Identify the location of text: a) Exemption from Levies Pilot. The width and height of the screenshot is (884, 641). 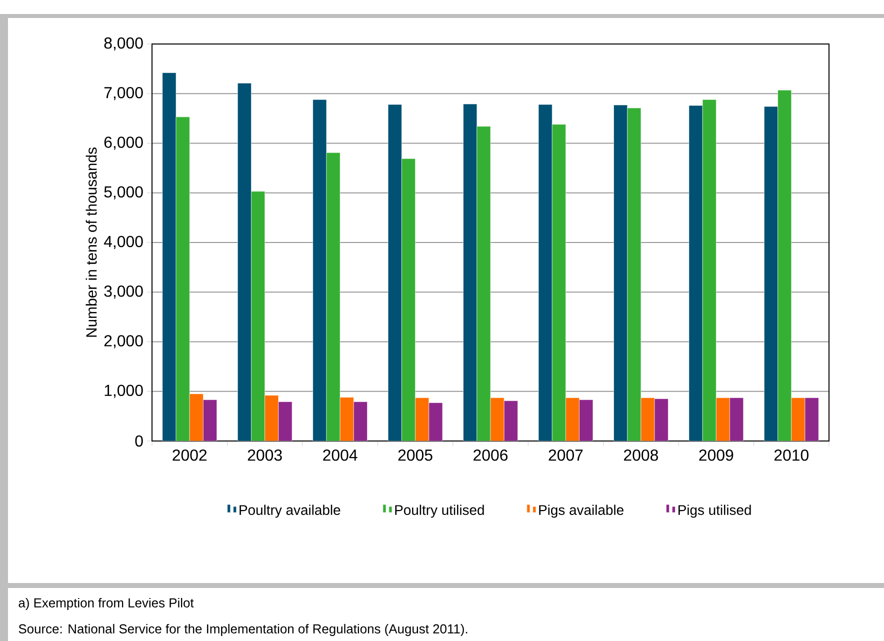
(106, 604).